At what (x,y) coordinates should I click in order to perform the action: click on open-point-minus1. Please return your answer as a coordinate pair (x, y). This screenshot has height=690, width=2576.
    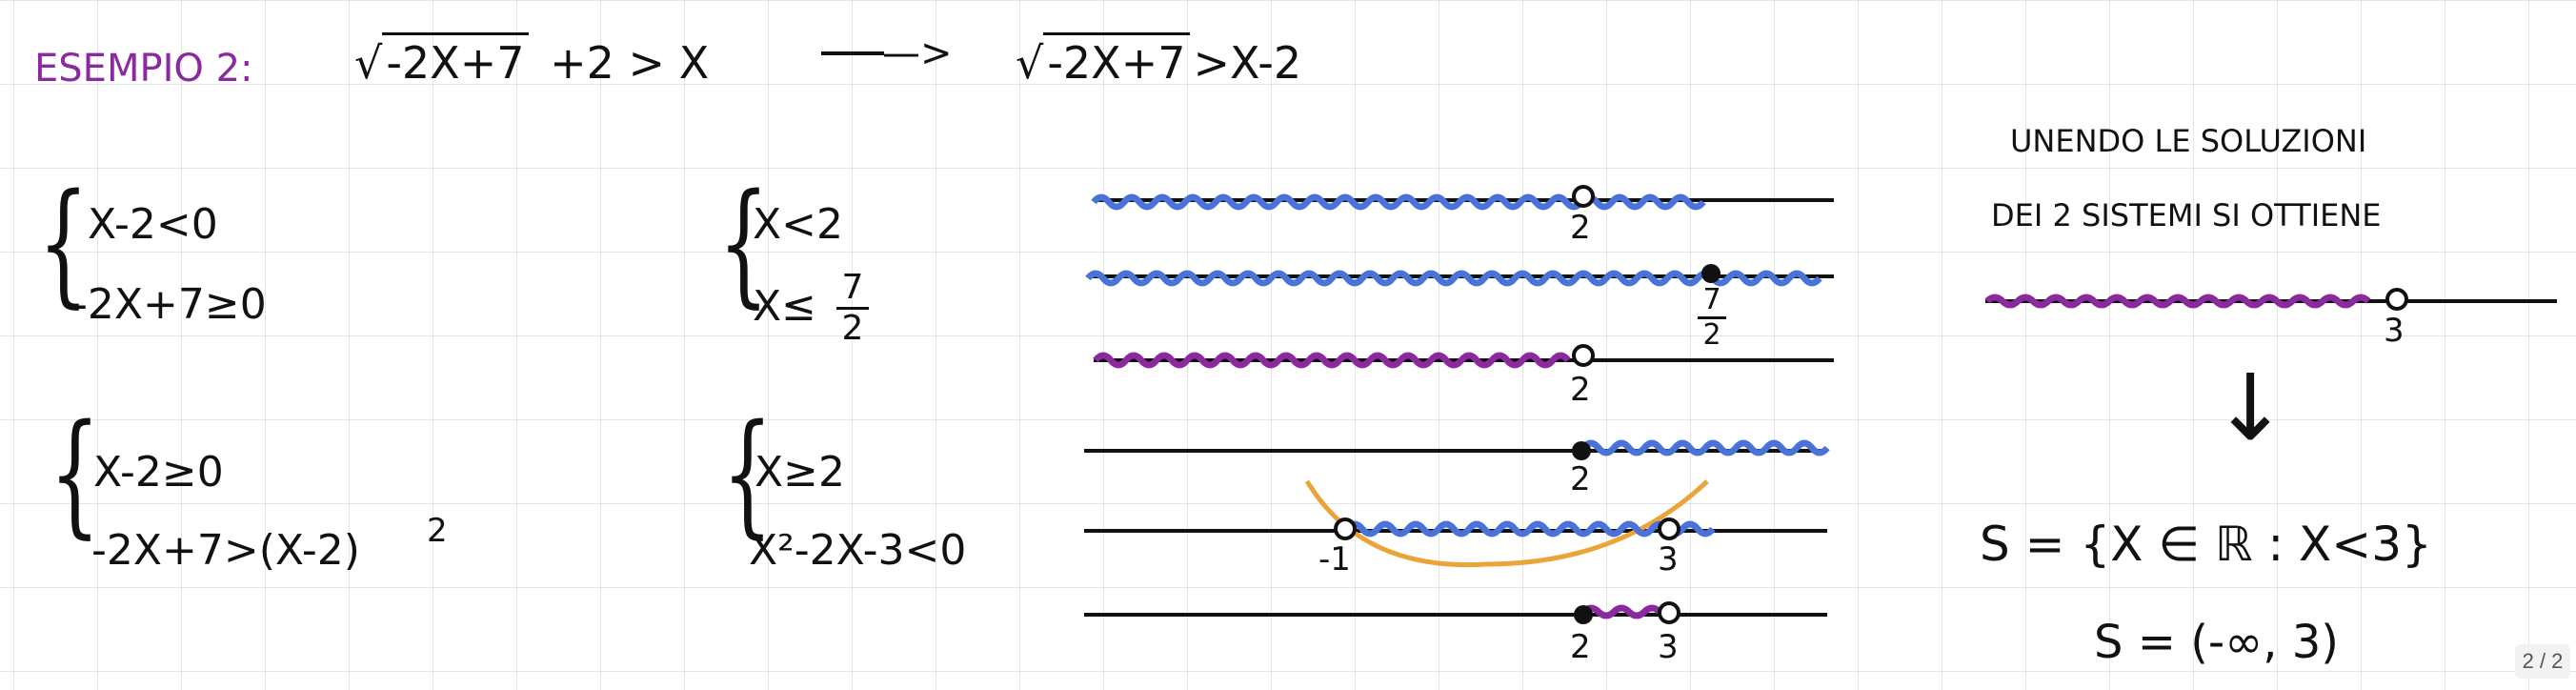
    Looking at the image, I should click on (1345, 529).